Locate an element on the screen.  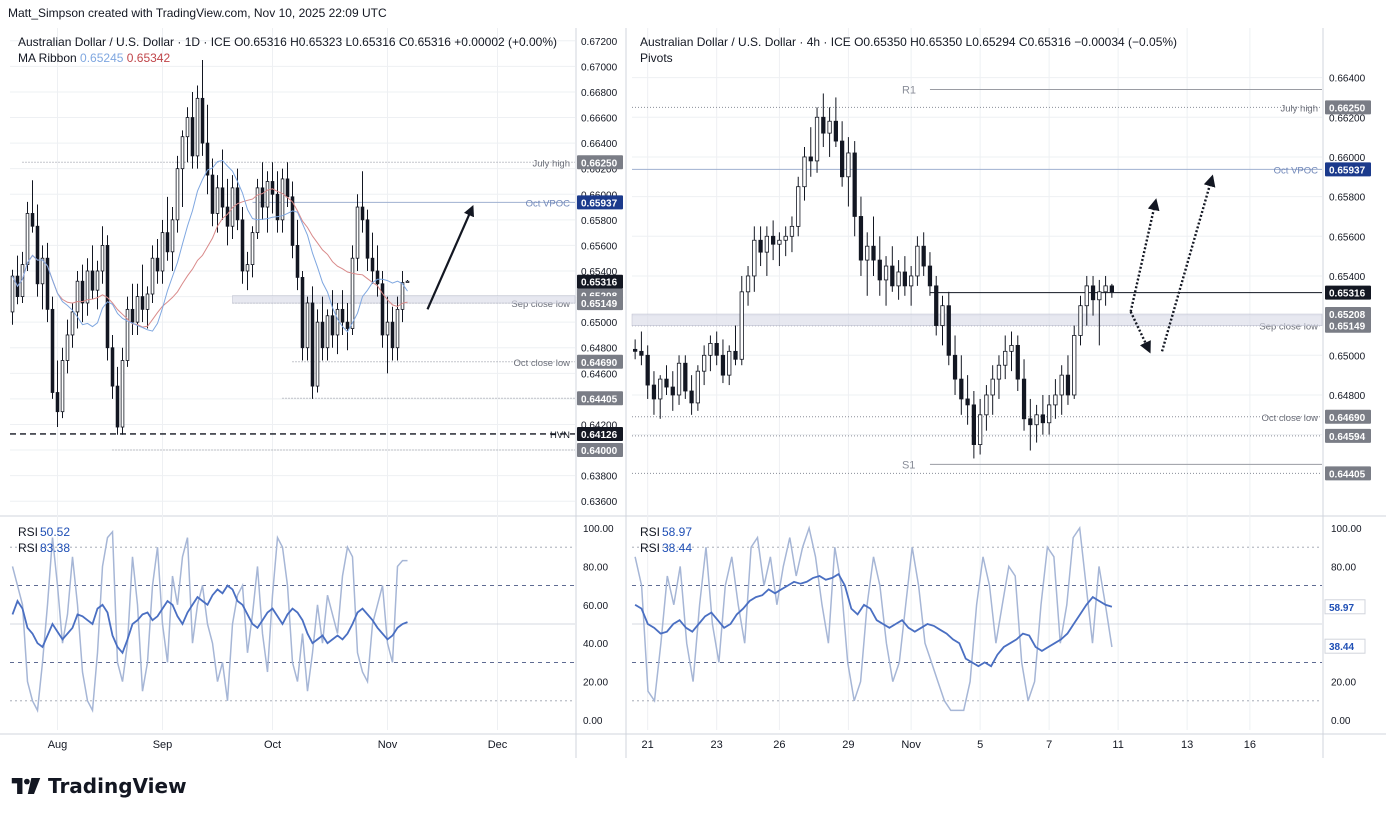
right-y-tick-label: 0.66400 is located at coordinates (1347, 79).